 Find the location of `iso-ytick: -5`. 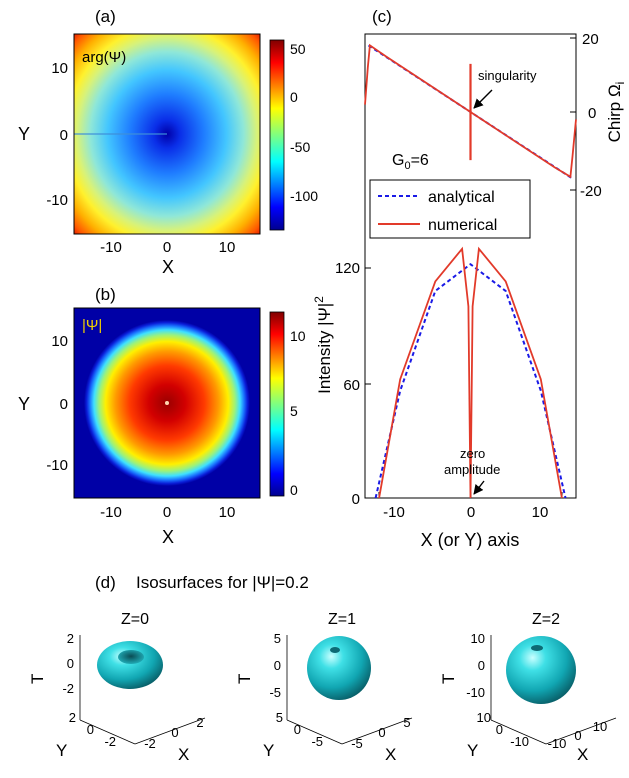

iso-ytick: -5 is located at coordinates (317, 741).